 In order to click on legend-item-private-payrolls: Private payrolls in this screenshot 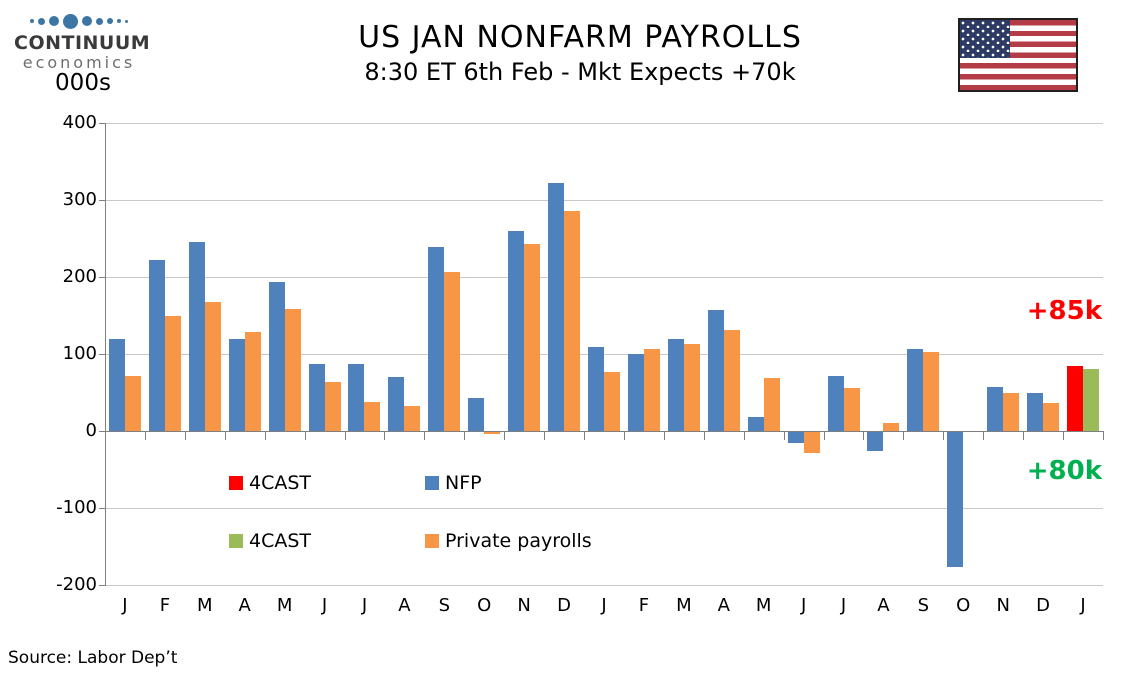, I will do `click(508, 541)`.